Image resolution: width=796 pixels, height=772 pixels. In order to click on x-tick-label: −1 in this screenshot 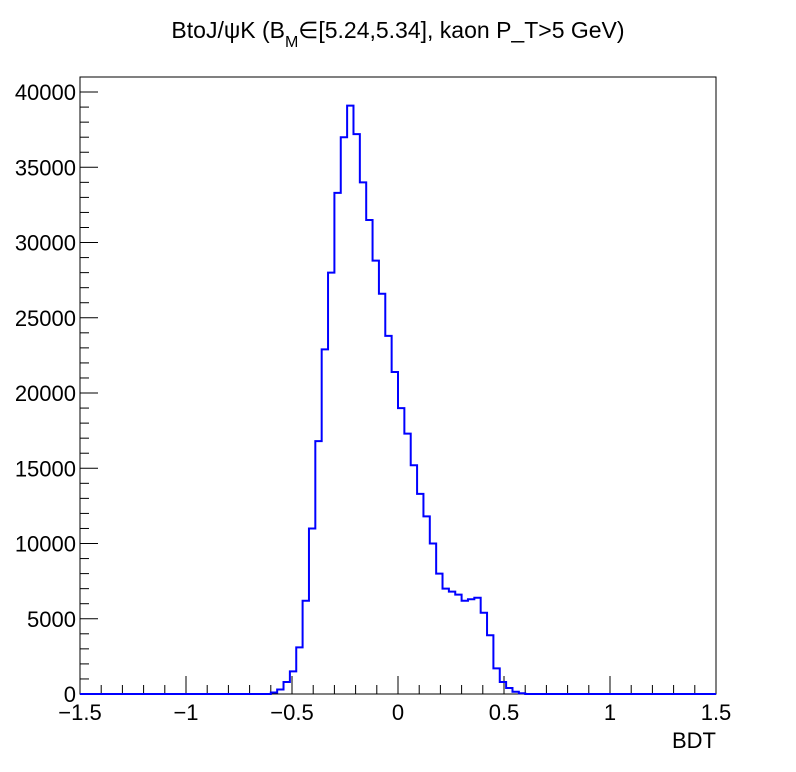, I will do `click(185, 712)`.